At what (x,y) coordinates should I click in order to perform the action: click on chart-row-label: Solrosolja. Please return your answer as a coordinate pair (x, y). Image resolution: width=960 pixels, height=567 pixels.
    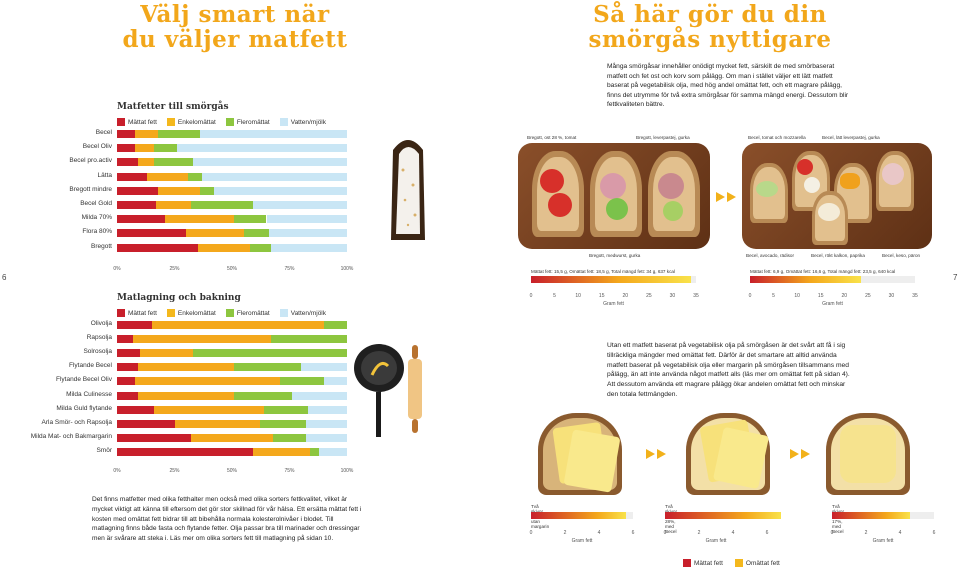
    Looking at the image, I should click on (97, 352).